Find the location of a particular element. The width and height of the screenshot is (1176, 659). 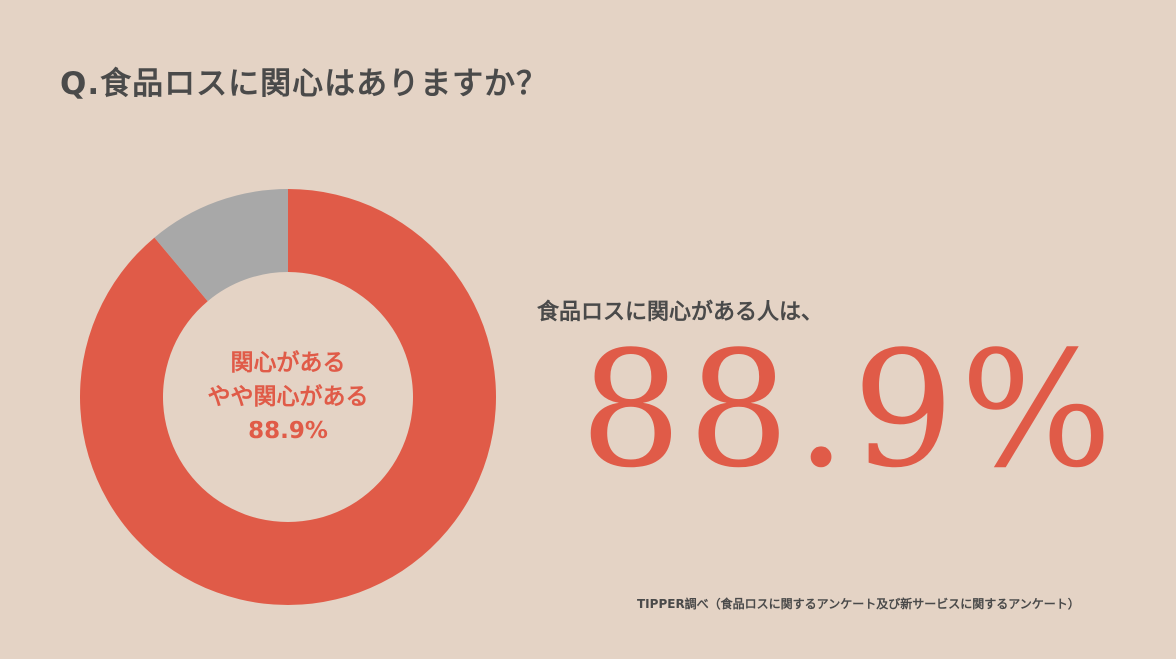

summary-lead: 食品ロスに関心がある人は、 is located at coordinates (680, 312).